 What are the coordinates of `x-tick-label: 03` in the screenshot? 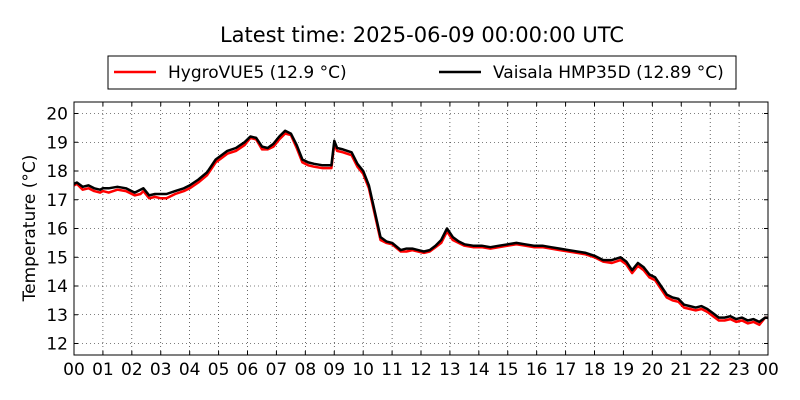 It's located at (161, 370).